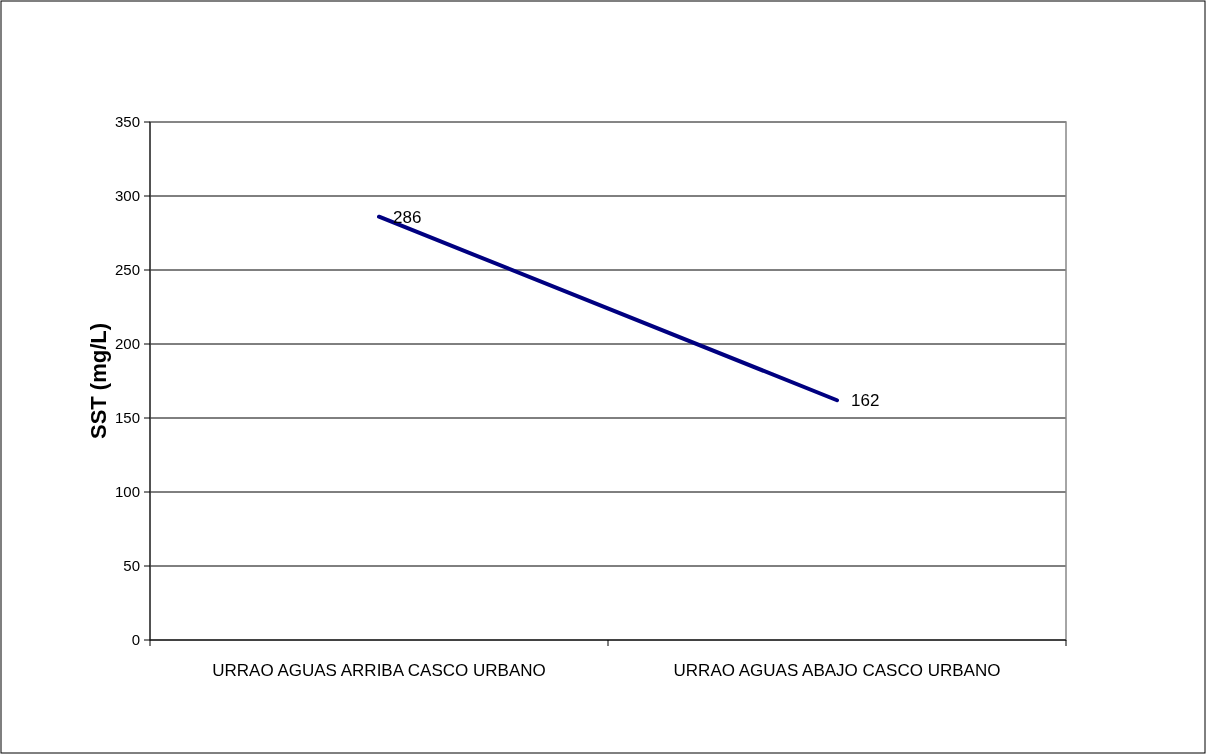  I want to click on y-tick-label: 300, so click(127, 196).